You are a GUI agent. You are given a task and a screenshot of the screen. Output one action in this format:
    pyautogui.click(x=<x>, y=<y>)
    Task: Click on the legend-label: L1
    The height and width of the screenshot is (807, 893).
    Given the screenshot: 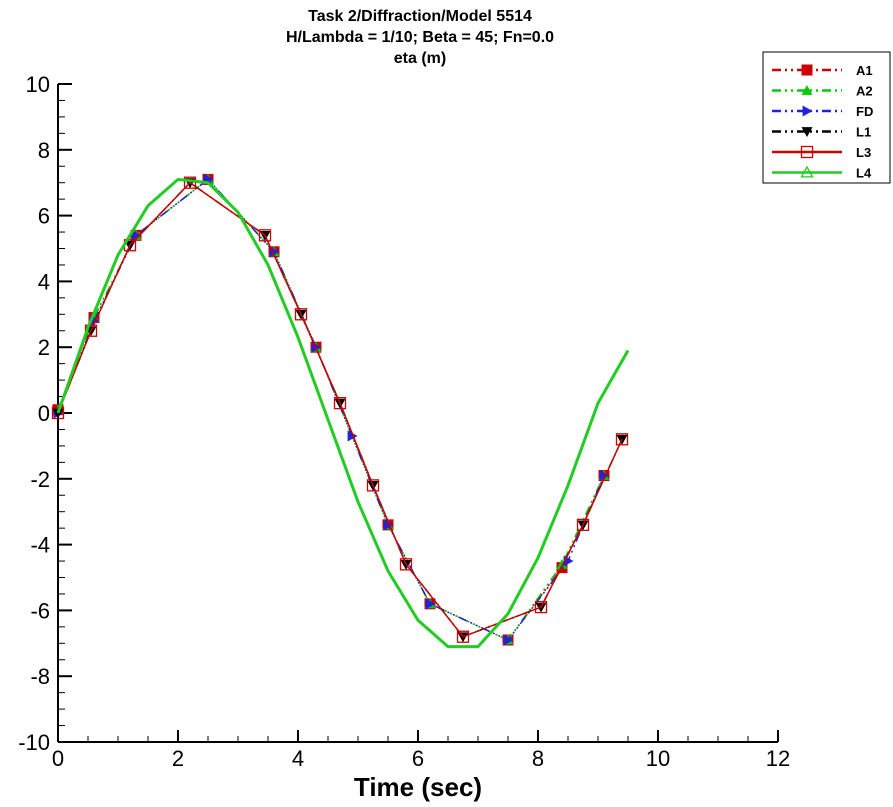 What is the action you would take?
    pyautogui.click(x=863, y=132)
    